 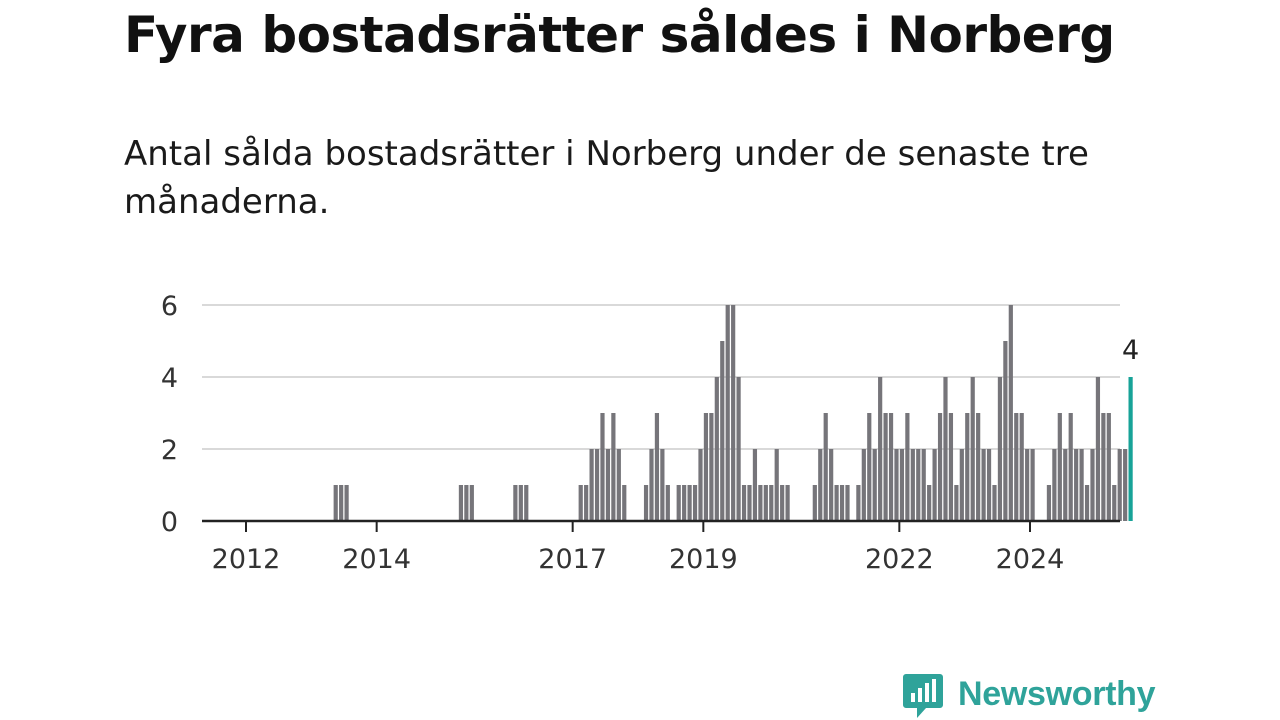 I want to click on brand-name: Newsworthy, so click(x=1057, y=693).